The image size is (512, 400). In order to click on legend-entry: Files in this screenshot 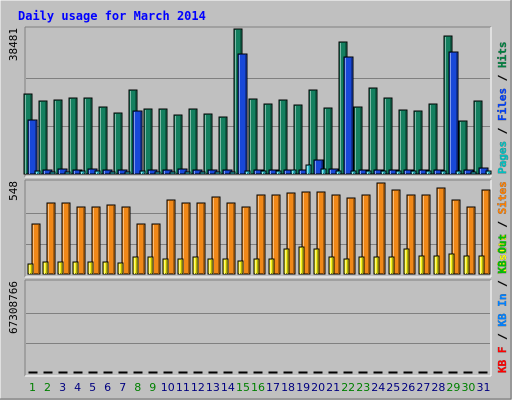, I will do `click(502, 104)`.